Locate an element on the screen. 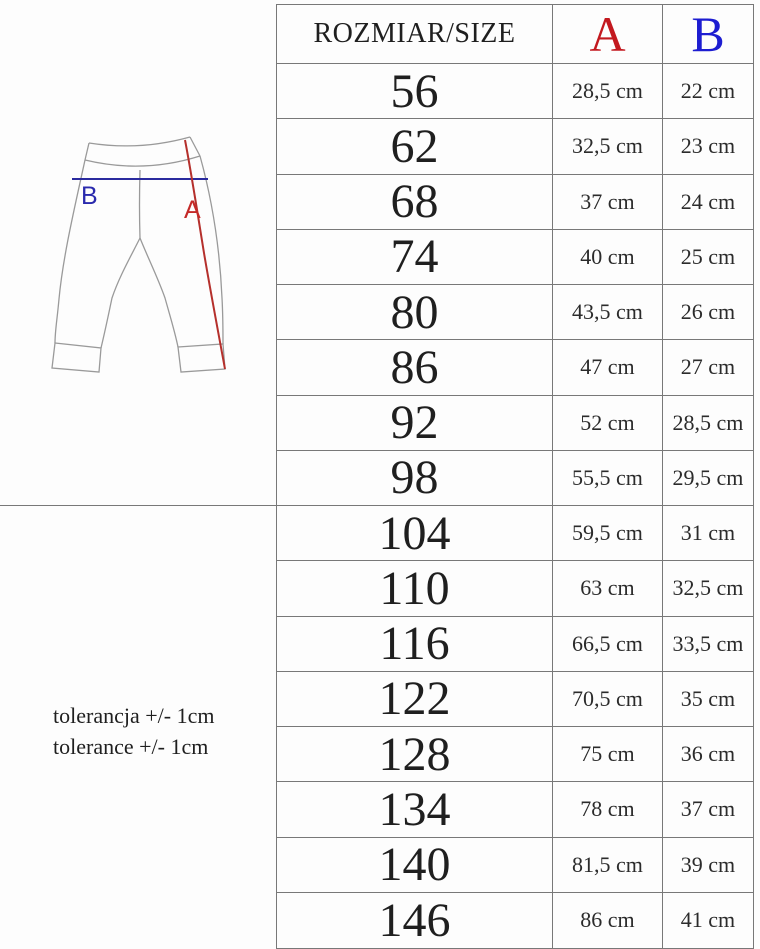 The image size is (760, 949). size-cell: 104 is located at coordinates (415, 534).